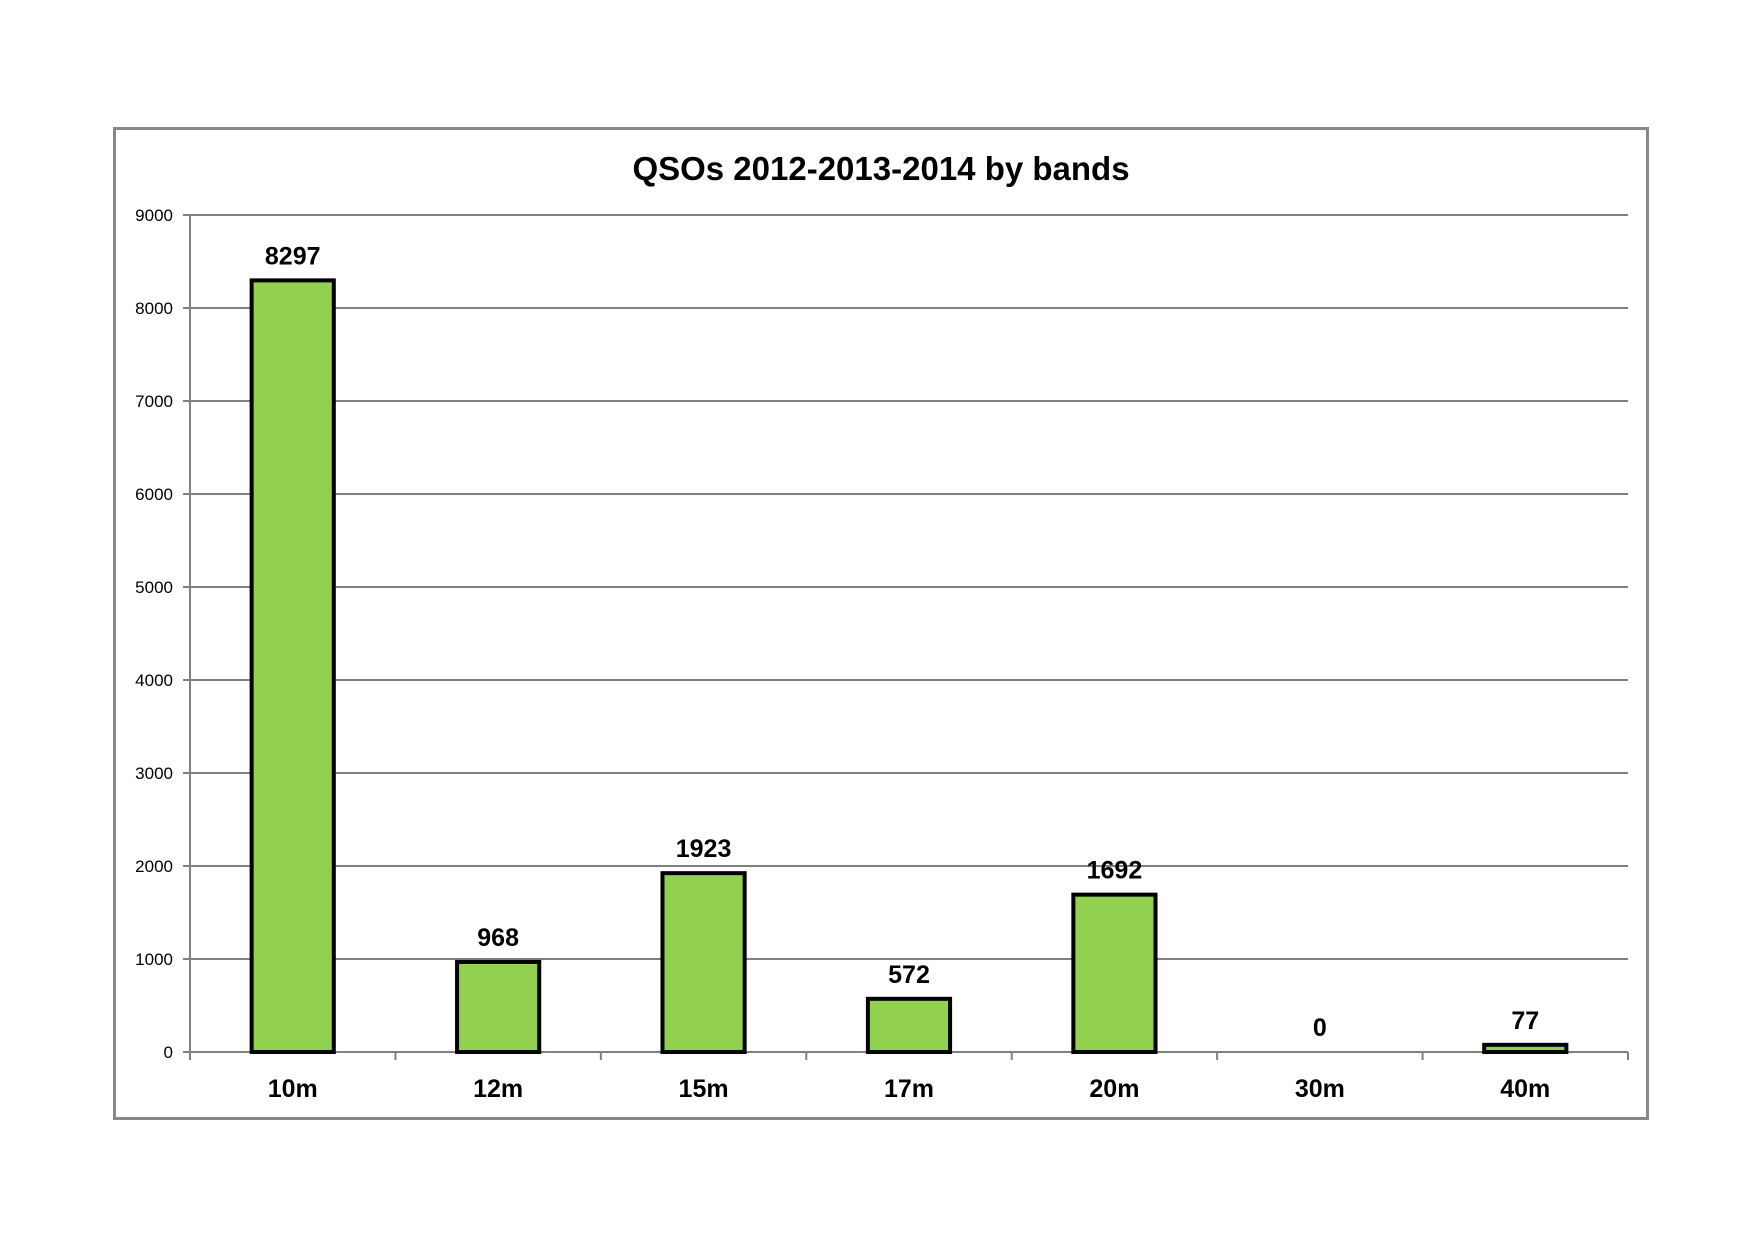 The height and width of the screenshot is (1240, 1754). What do you see at coordinates (1525, 1021) in the screenshot?
I see `data-label-40m: 77` at bounding box center [1525, 1021].